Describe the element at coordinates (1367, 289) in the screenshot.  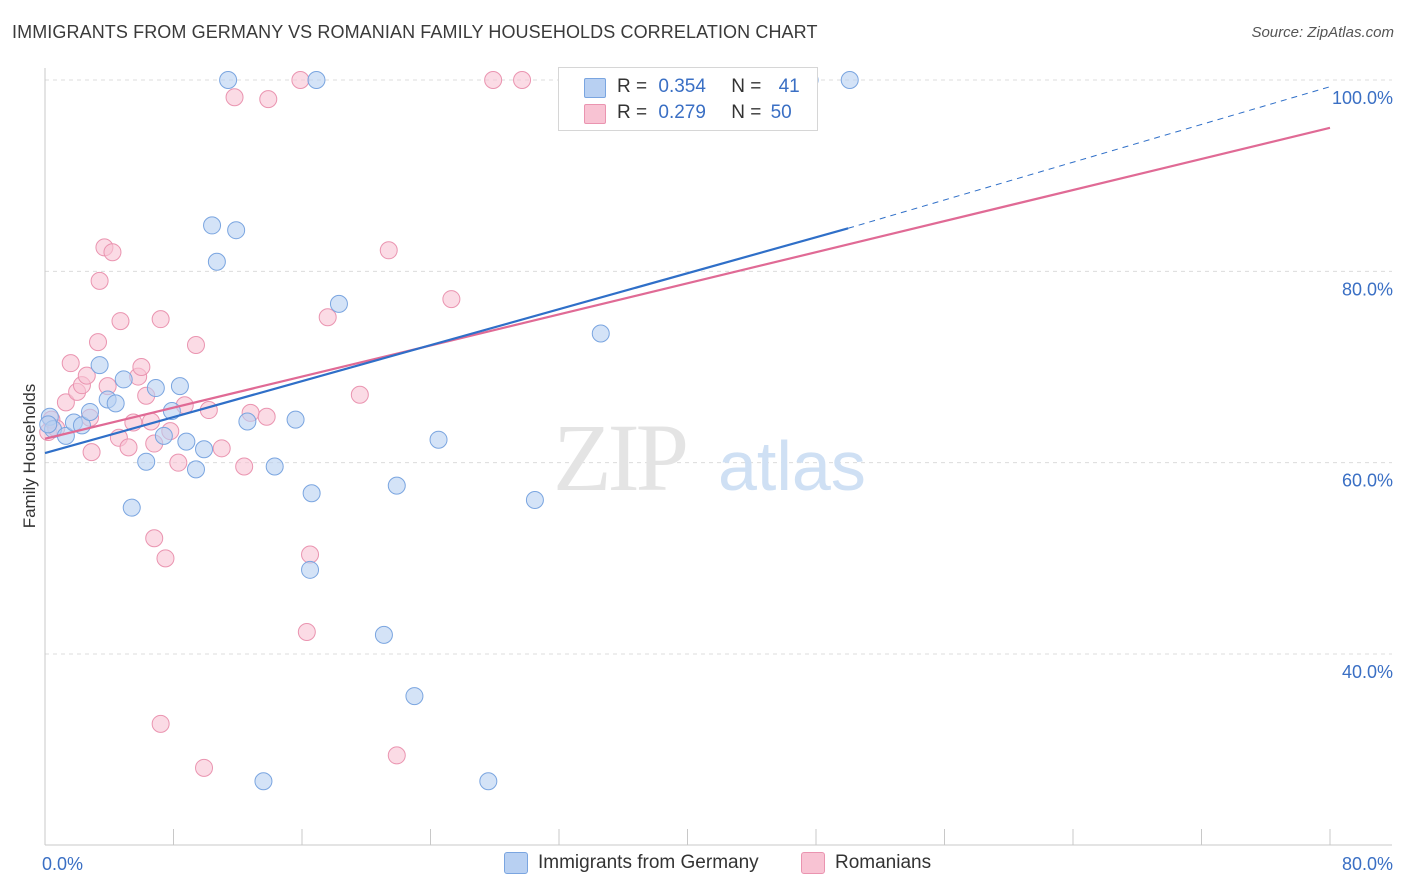
I see `y-tick-label: 80.0%` at that location.